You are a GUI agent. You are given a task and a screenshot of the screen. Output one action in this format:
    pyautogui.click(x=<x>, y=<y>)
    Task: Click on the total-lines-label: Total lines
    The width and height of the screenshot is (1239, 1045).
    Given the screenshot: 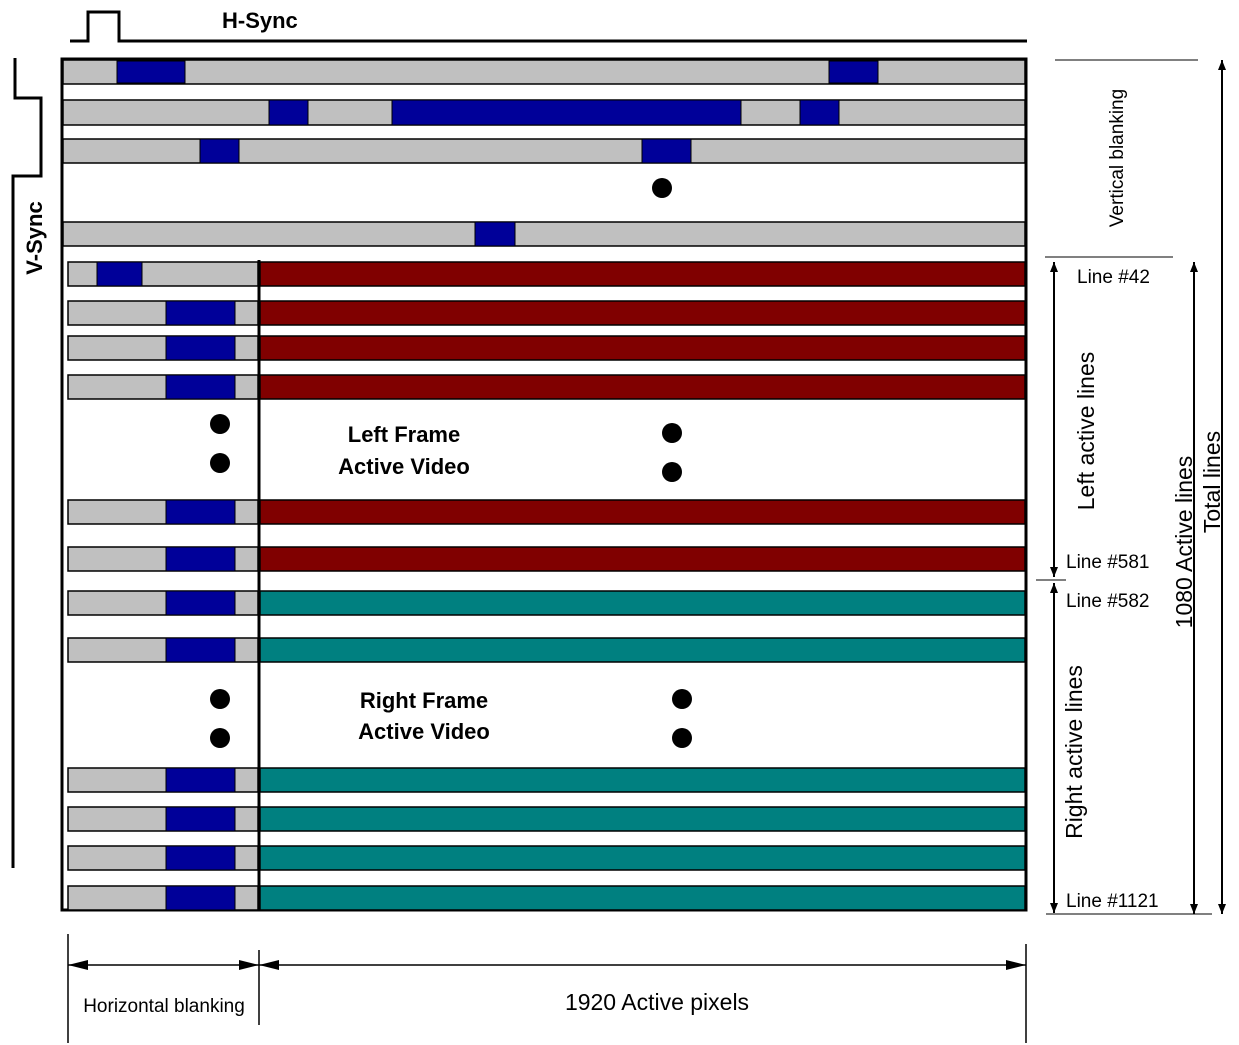 What is the action you would take?
    pyautogui.click(x=1212, y=482)
    